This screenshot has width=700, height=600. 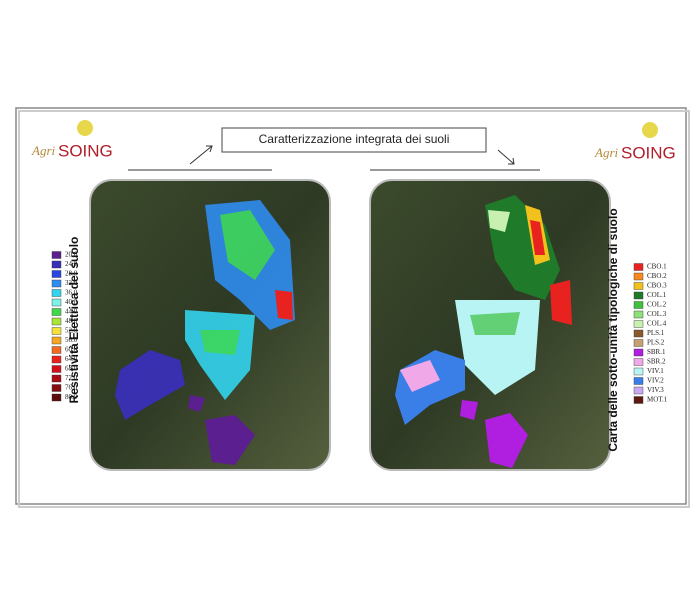 What do you see at coordinates (657, 305) in the screenshot?
I see `legend-label: COL.2` at bounding box center [657, 305].